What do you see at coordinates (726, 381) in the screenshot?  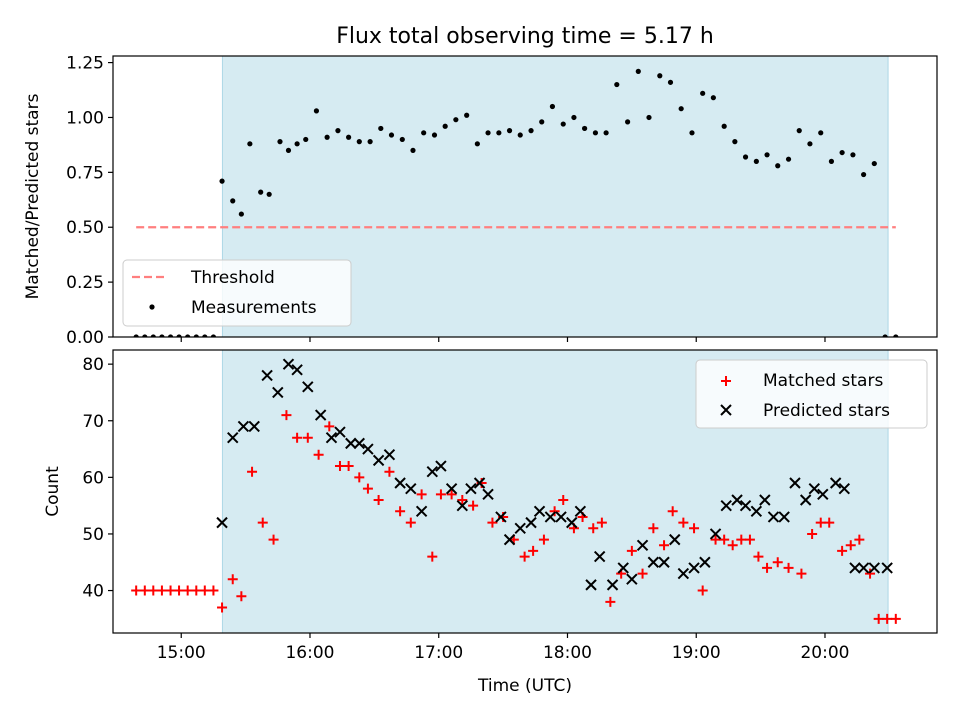 I see `legend-matched-swatch` at bounding box center [726, 381].